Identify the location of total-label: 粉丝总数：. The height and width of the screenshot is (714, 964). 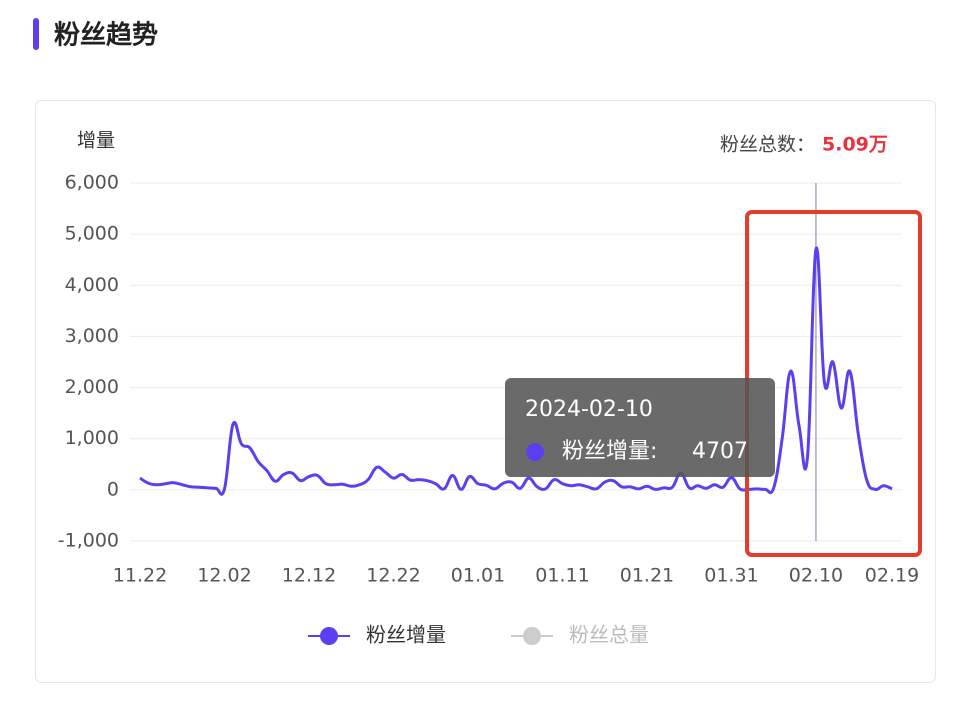
(767, 145).